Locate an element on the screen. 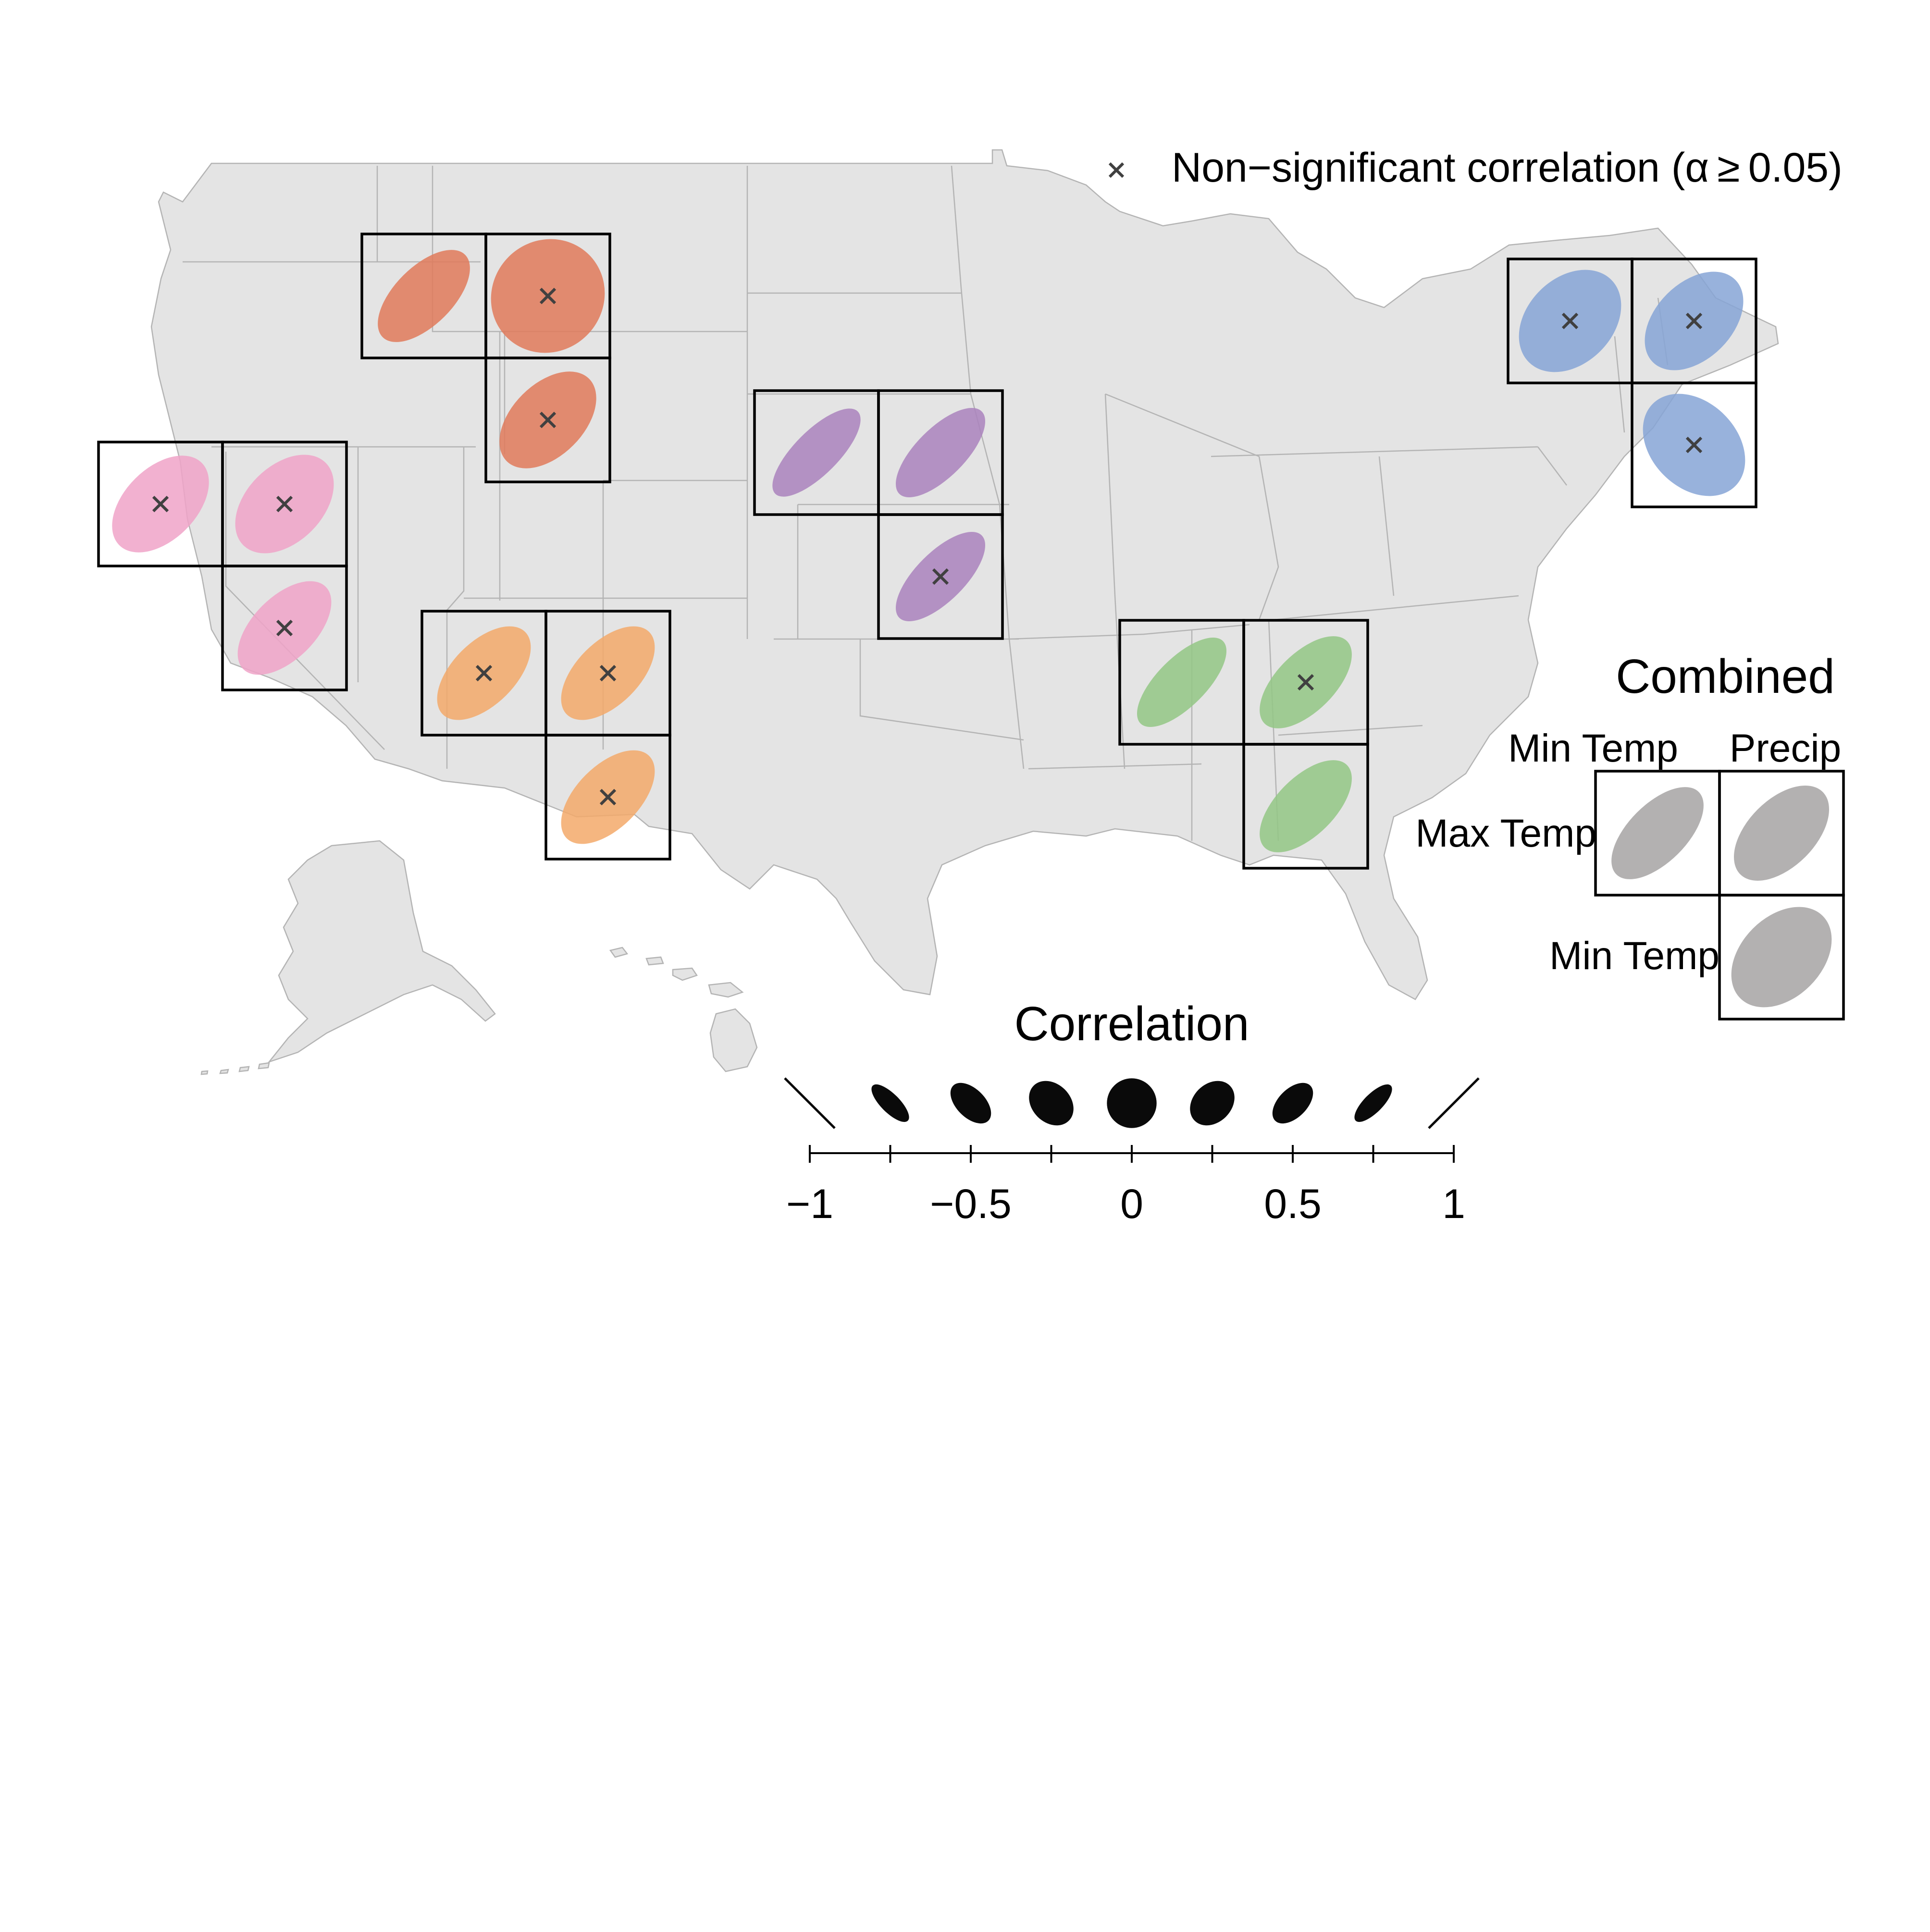 This screenshot has width=1930, height=1932. scale-tick-label--0.5: −0.5 is located at coordinates (971, 1204).